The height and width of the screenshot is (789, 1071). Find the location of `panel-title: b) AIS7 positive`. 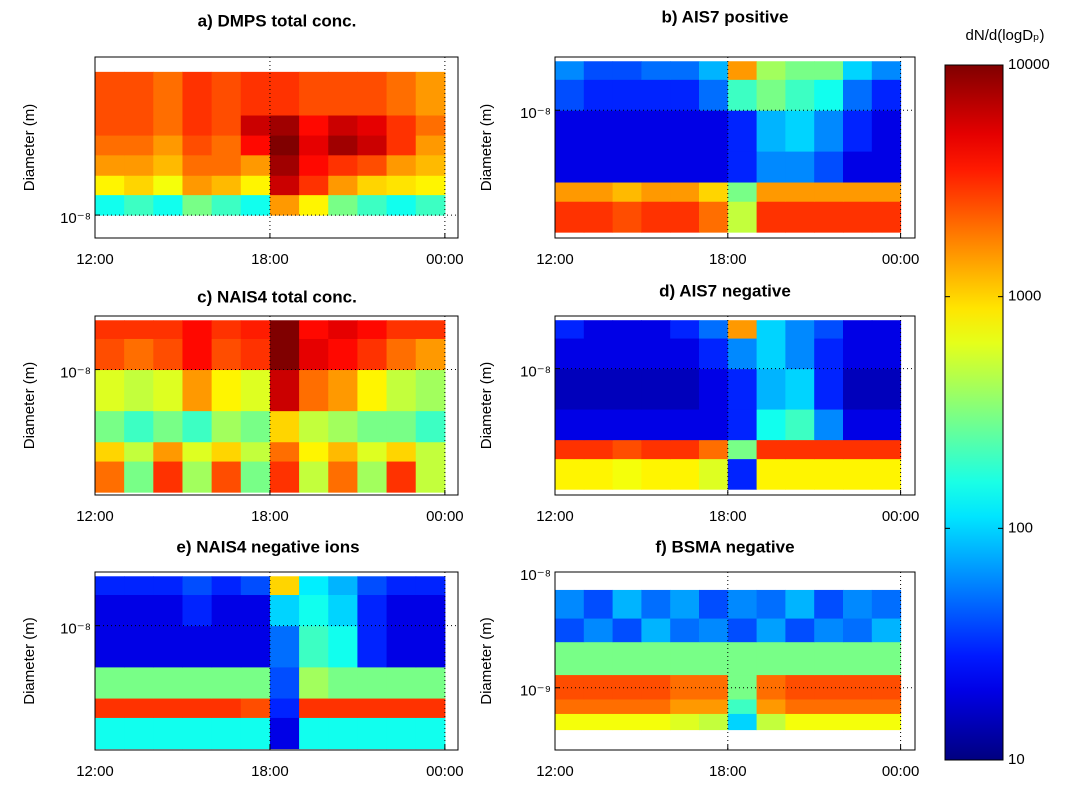

panel-title: b) AIS7 positive is located at coordinates (725, 16).